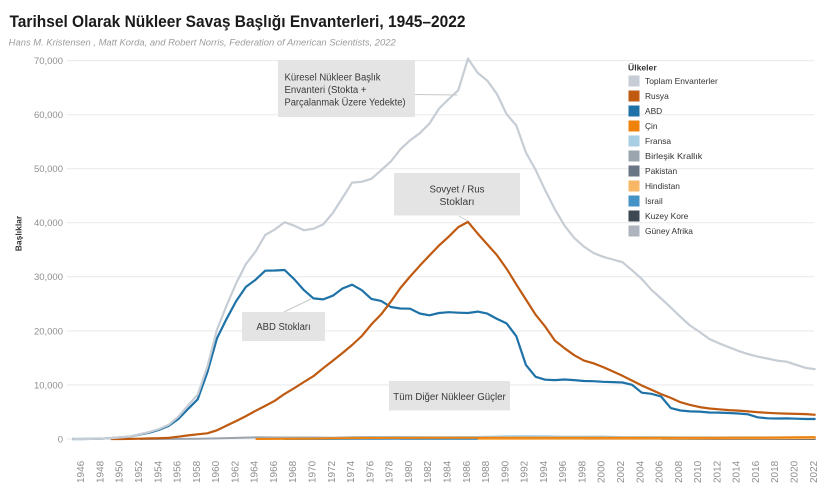  What do you see at coordinates (158, 471) in the screenshot?
I see `svg-text: 1954` at bounding box center [158, 471].